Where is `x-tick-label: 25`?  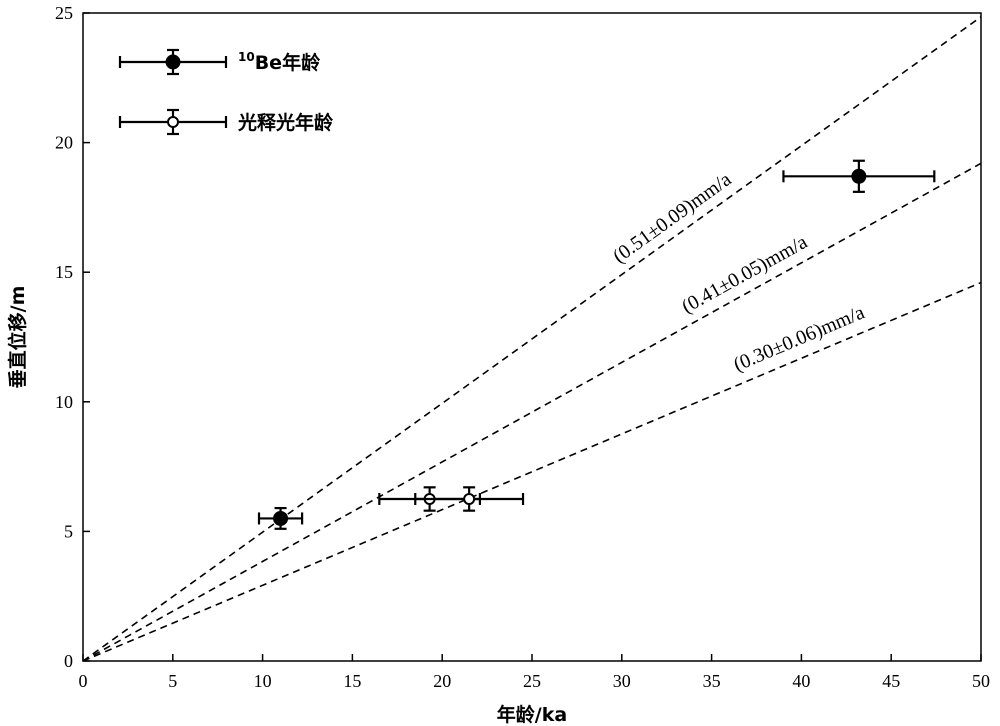
x-tick-label: 25 is located at coordinates (532, 681).